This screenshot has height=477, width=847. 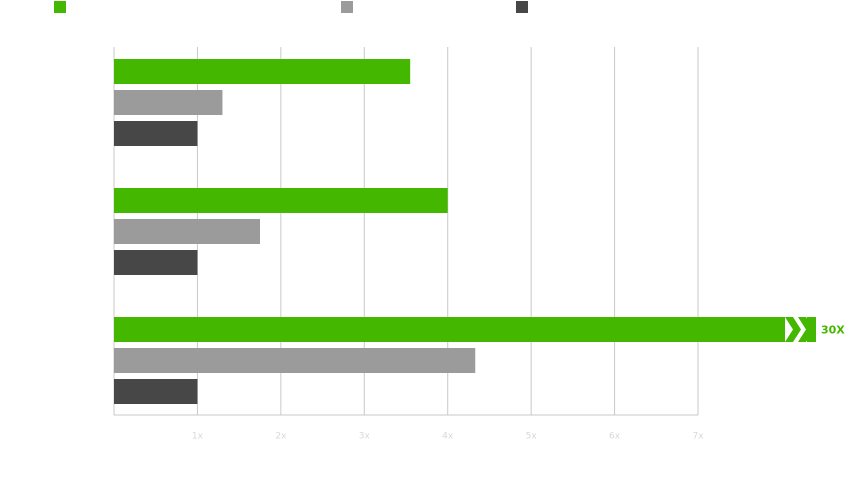 I want to click on x-tick-label: 5x, so click(x=532, y=437).